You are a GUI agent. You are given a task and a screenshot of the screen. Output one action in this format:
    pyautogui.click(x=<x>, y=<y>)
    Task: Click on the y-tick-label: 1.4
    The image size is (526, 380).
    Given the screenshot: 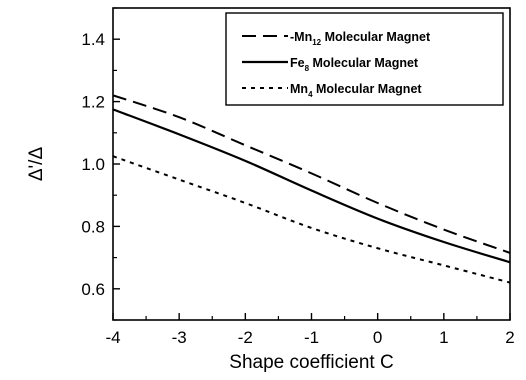 What is the action you would take?
    pyautogui.click(x=93, y=39)
    